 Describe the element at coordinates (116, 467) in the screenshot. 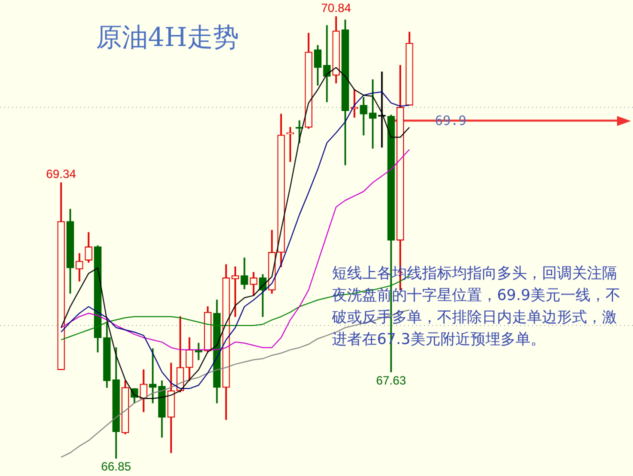

I see `annotation: 66.85` at that location.